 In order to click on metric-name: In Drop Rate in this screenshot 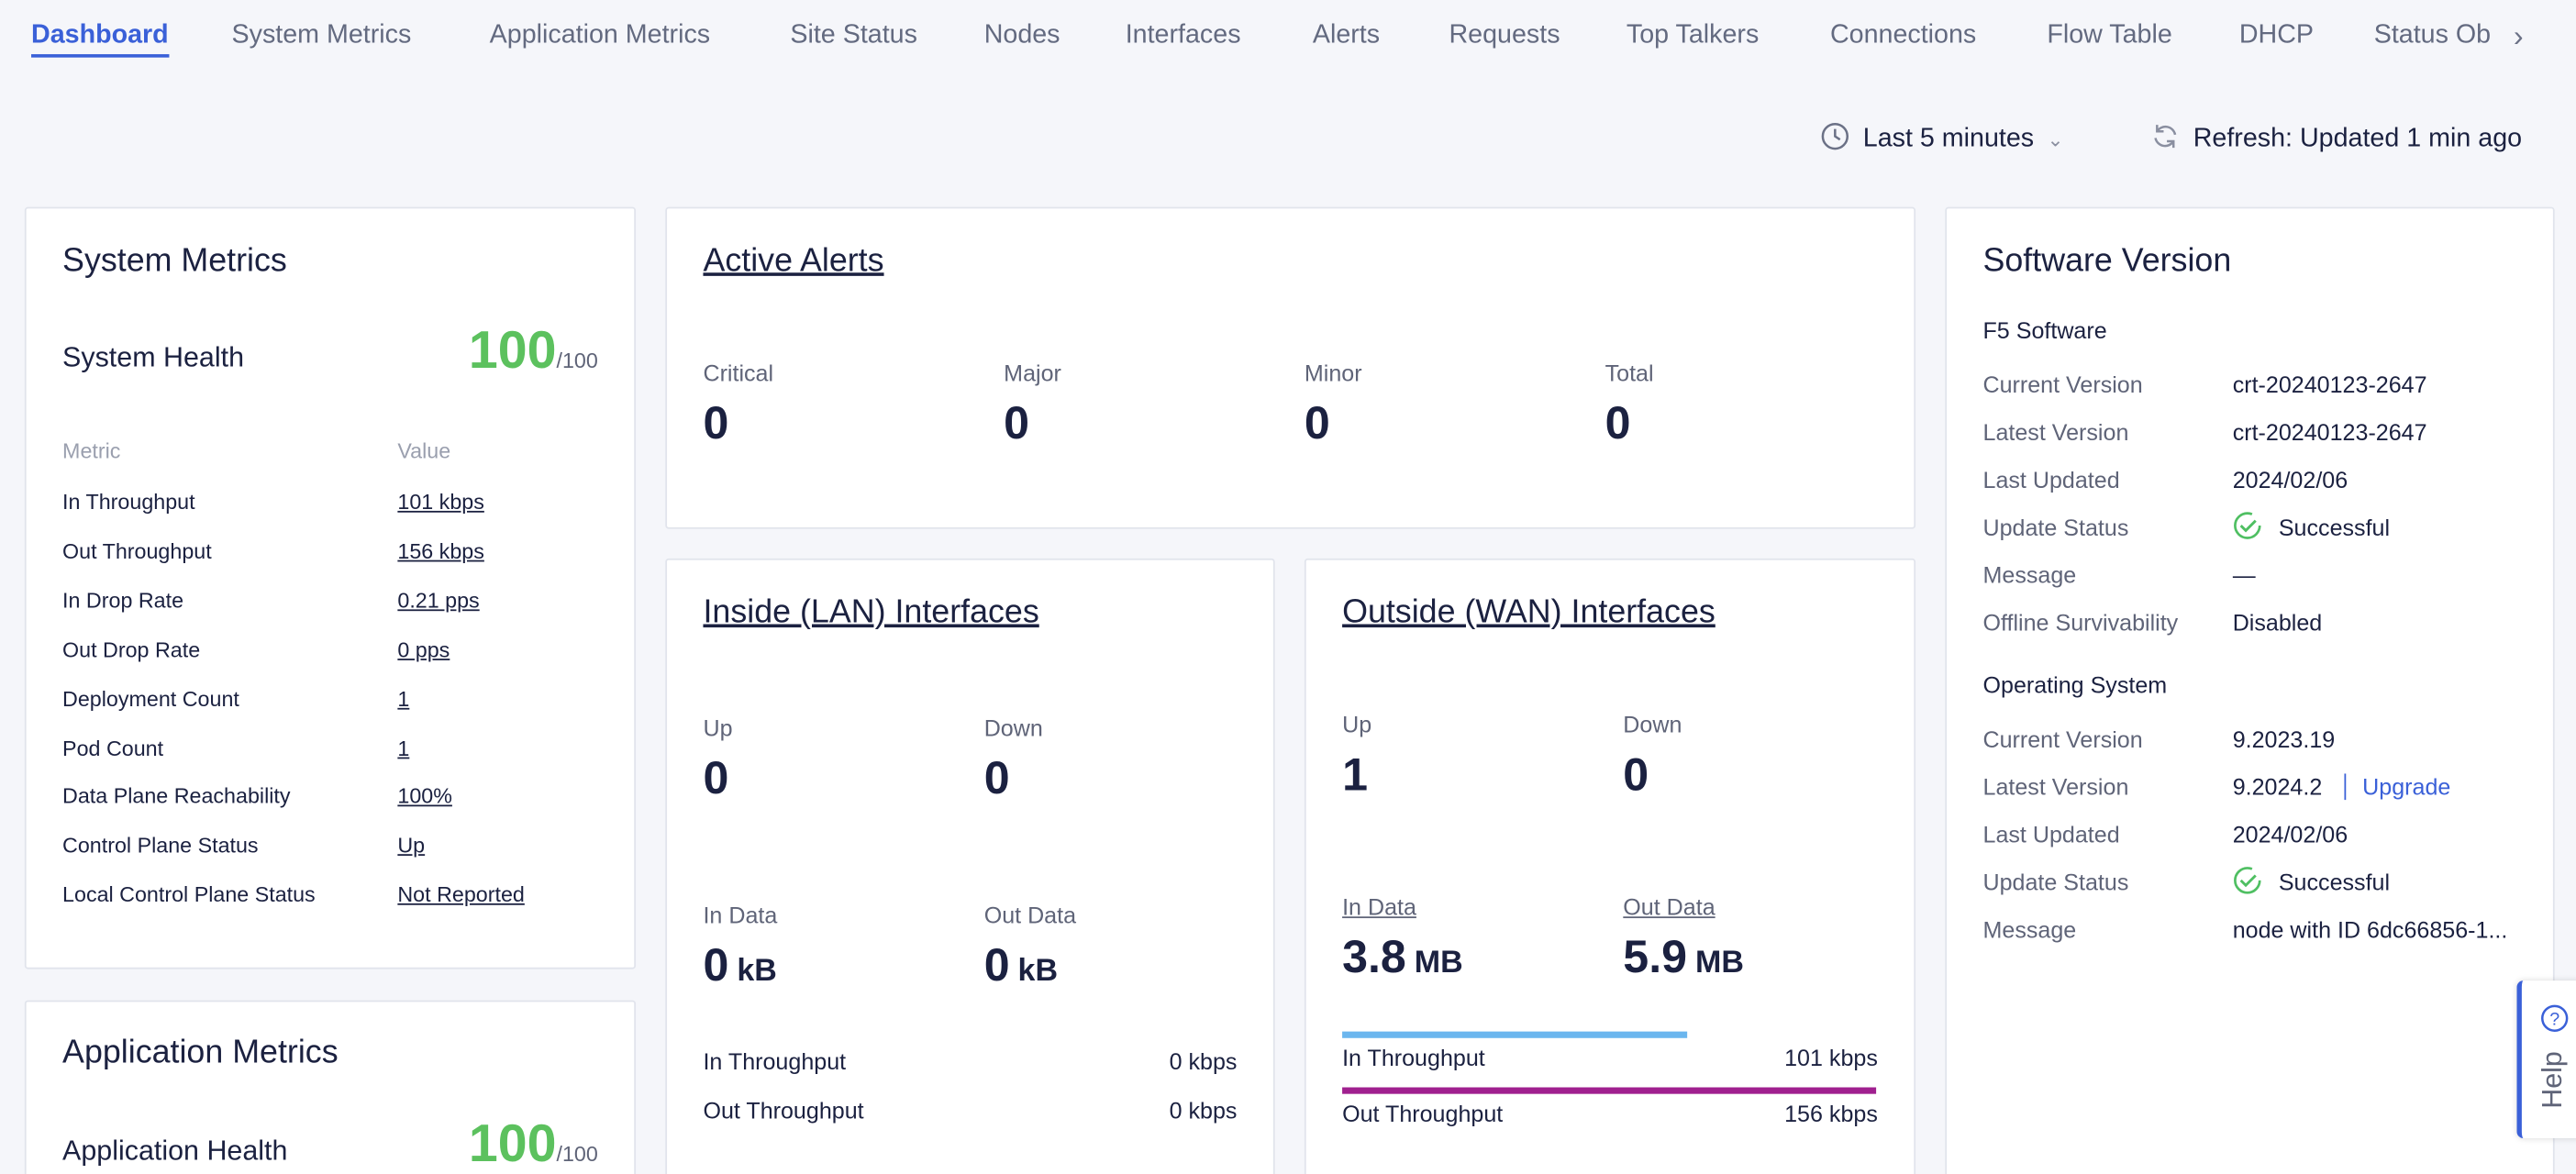, I will do `click(122, 600)`.